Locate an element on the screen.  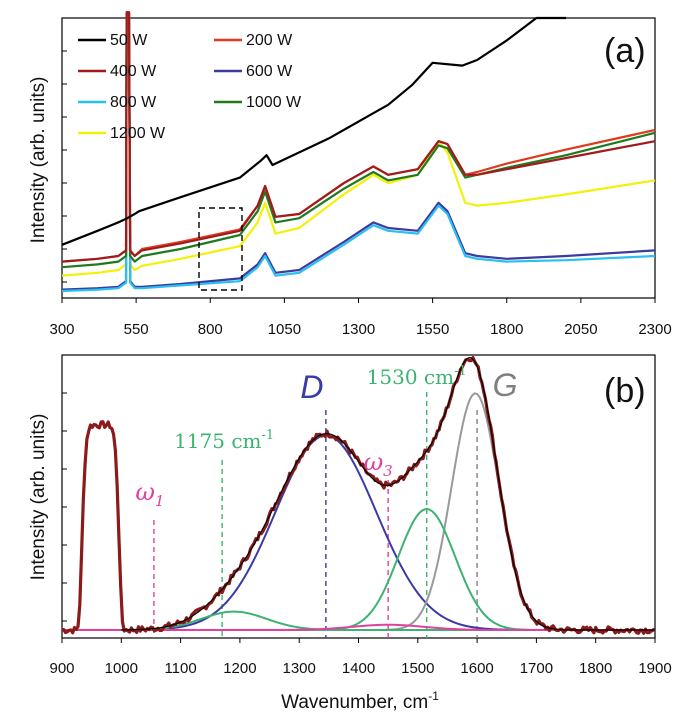
legend-label: 800 W is located at coordinates (133, 102).